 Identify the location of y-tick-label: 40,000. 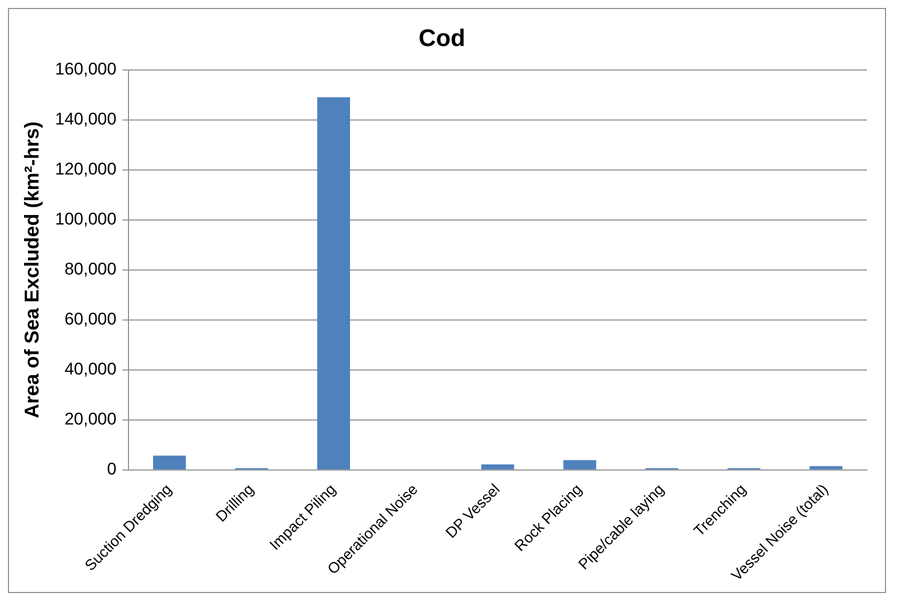
(90, 369).